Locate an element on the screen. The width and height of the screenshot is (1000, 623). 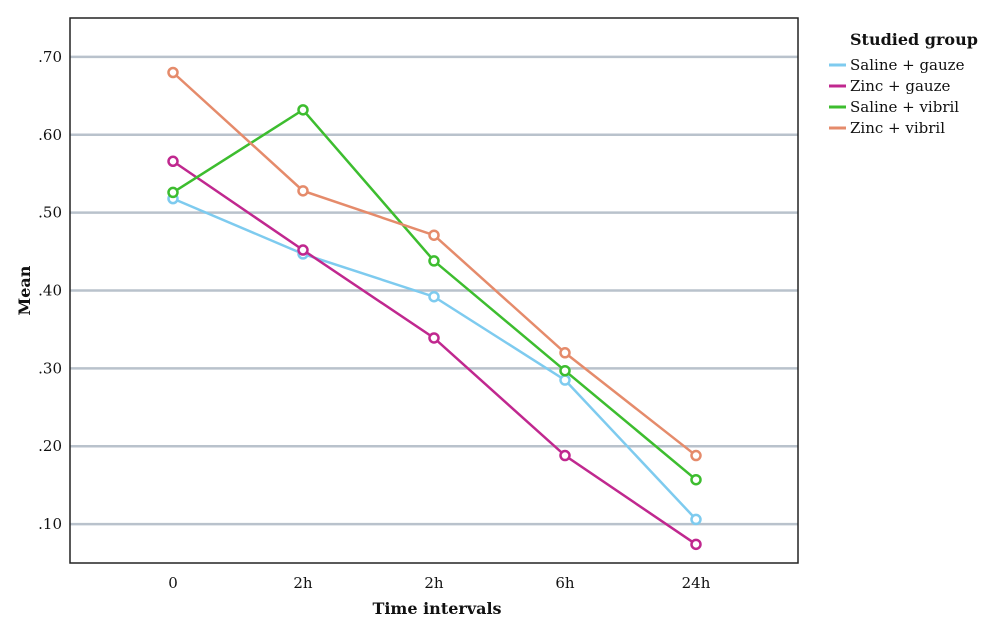
legend-label: Saline + gauze is located at coordinates (907, 65).